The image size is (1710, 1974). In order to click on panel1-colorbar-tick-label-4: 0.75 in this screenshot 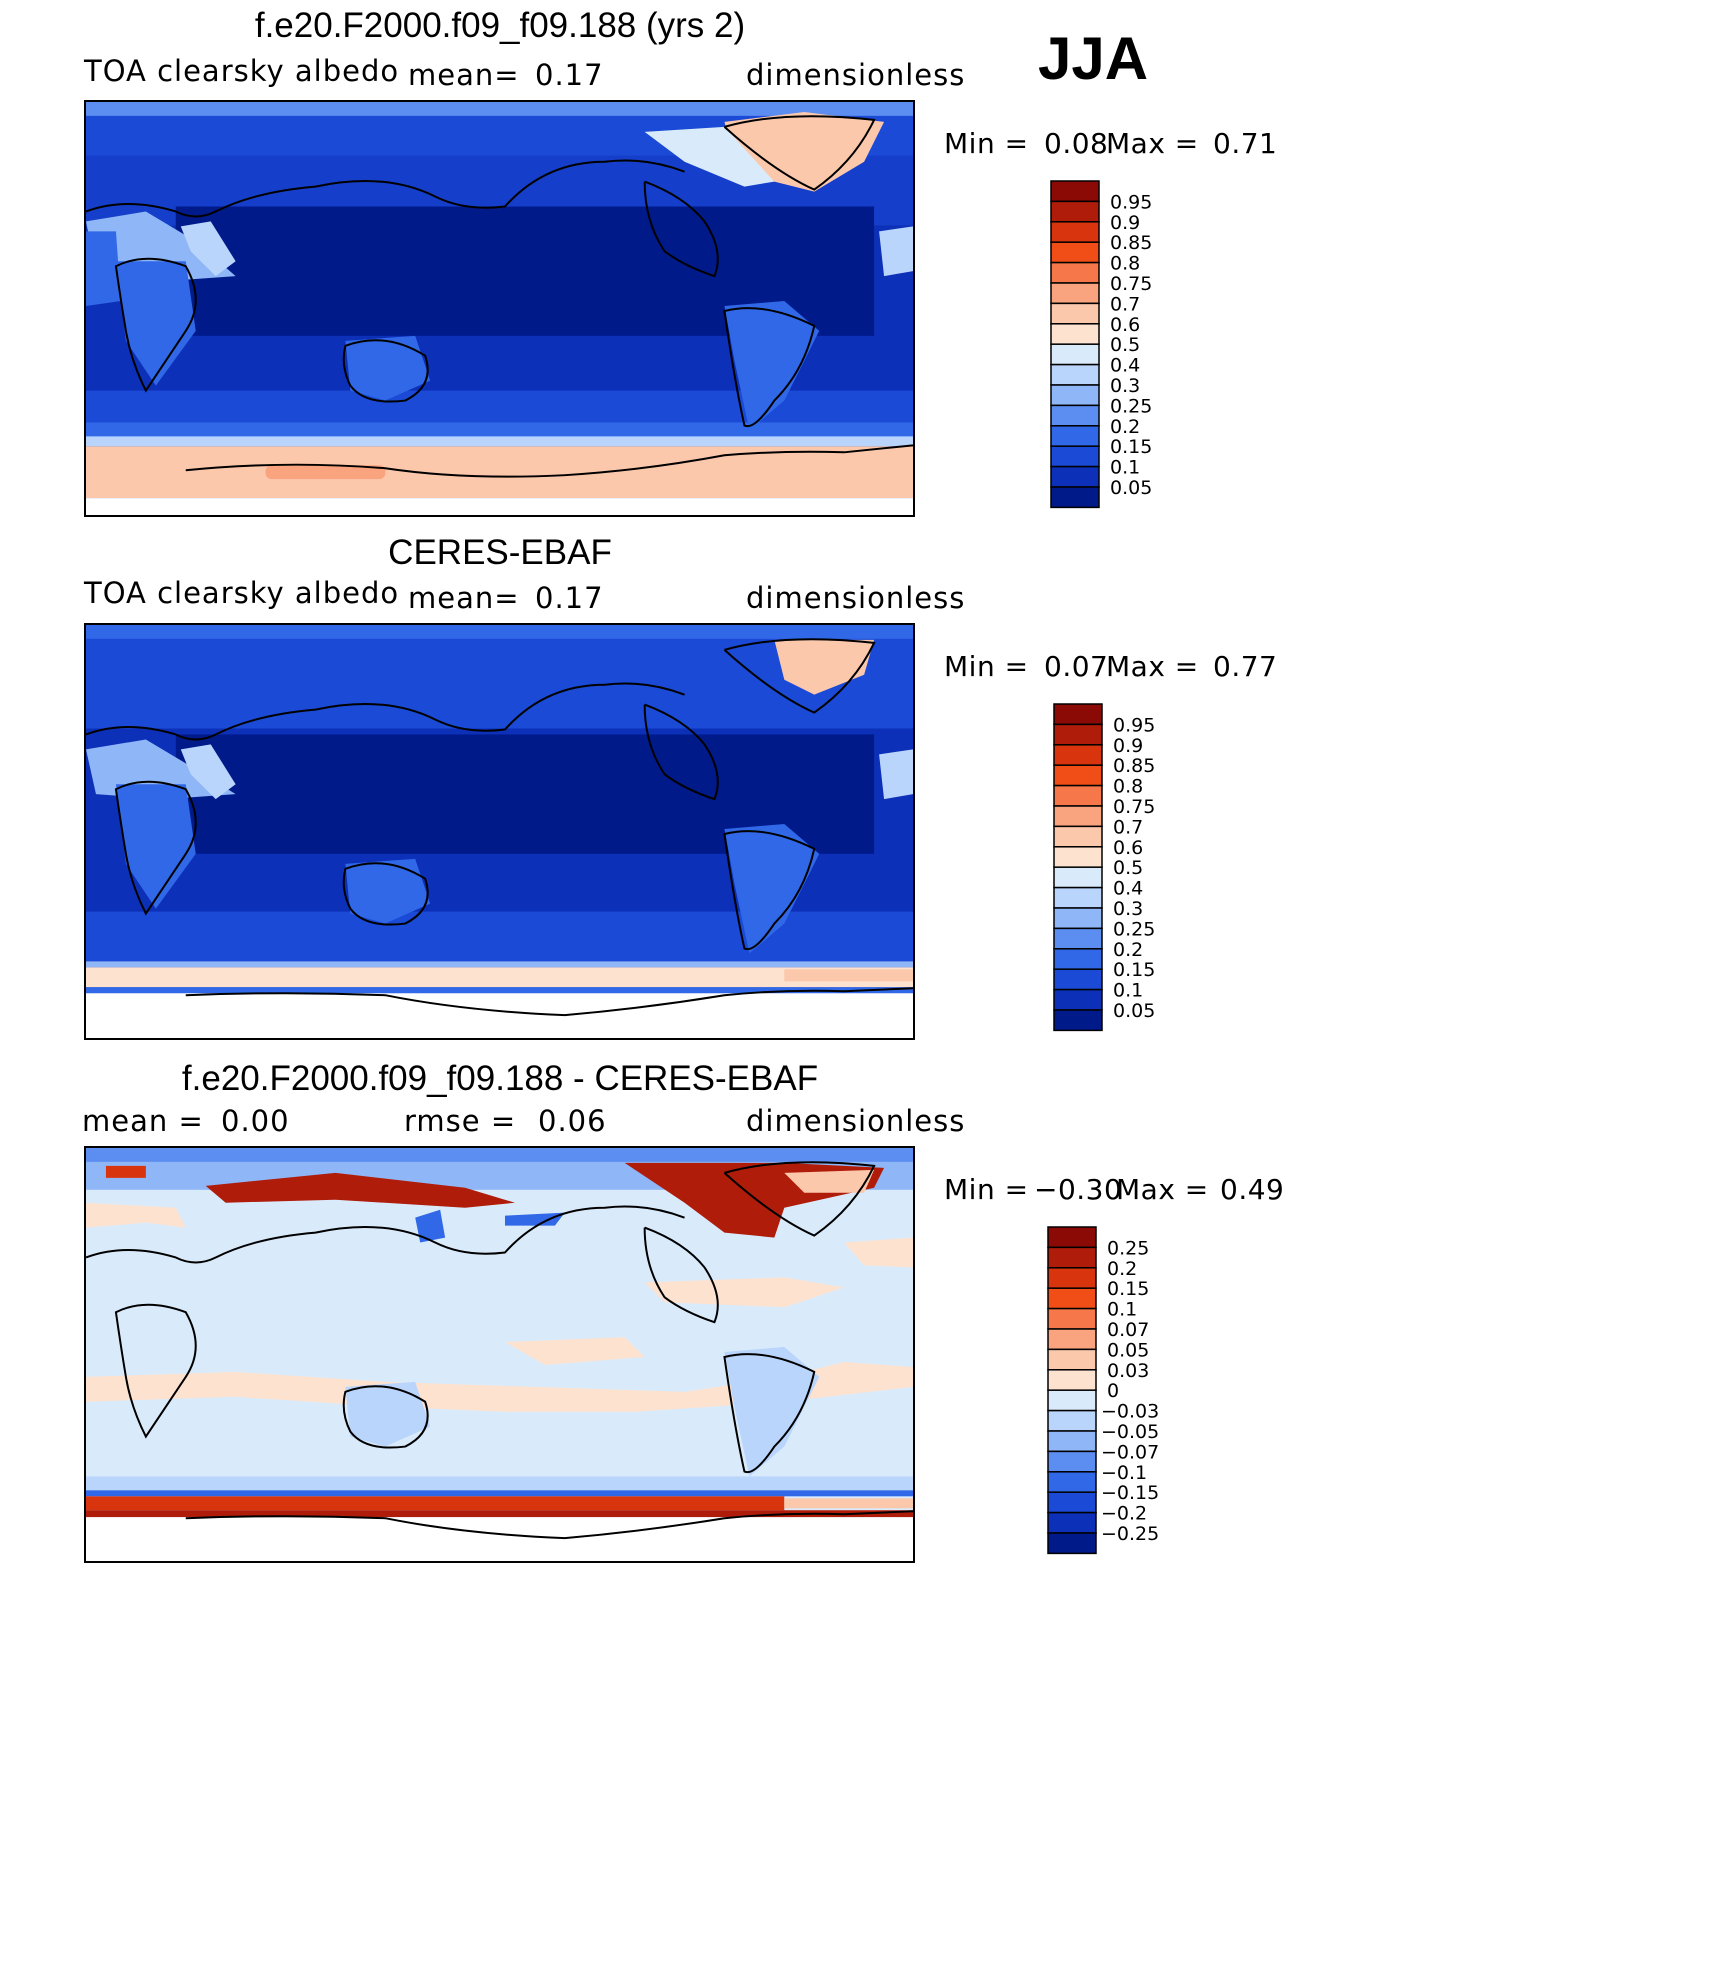, I will do `click(1131, 284)`.